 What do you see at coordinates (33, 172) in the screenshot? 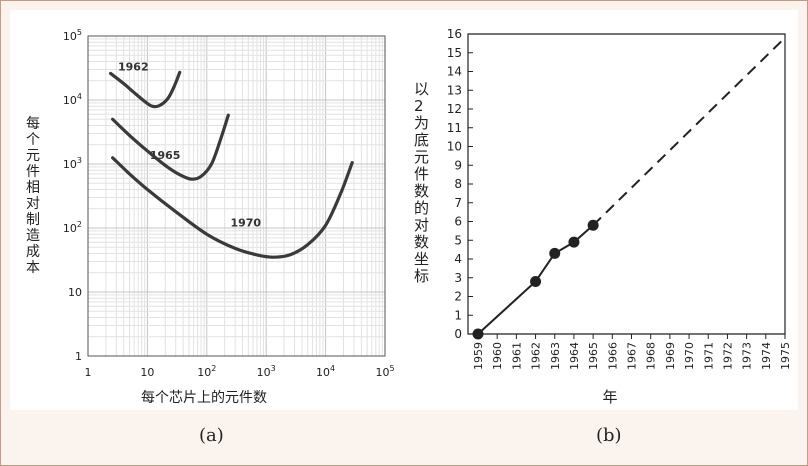
I see `chart-a-y-axis-label-char: 件` at bounding box center [33, 172].